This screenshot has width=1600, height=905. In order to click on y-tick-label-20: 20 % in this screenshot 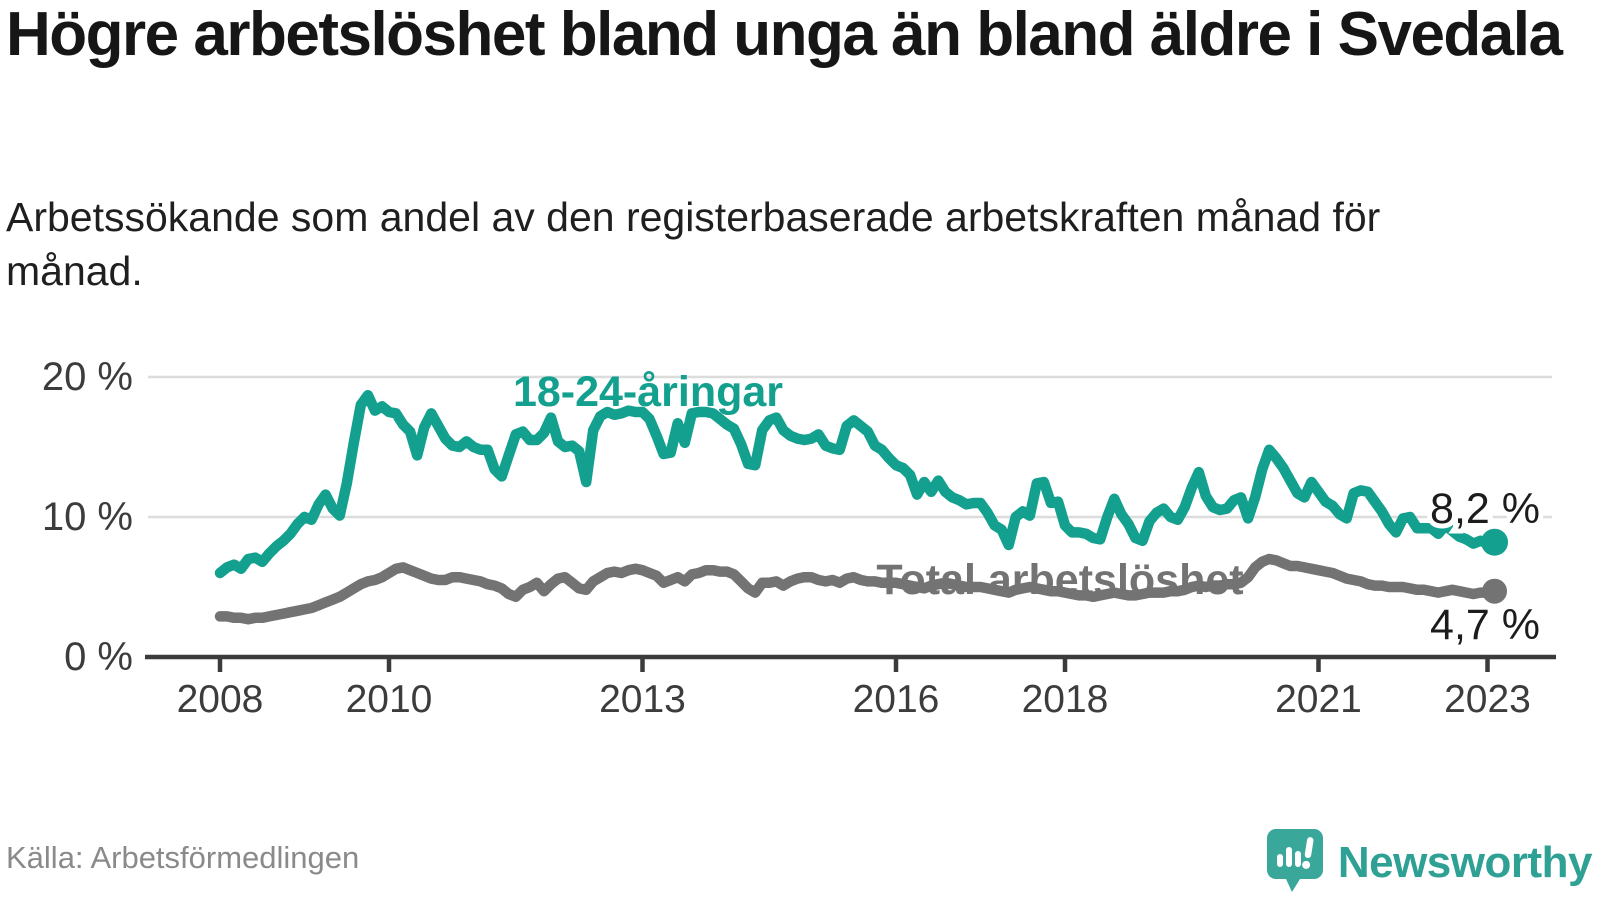, I will do `click(87, 377)`.